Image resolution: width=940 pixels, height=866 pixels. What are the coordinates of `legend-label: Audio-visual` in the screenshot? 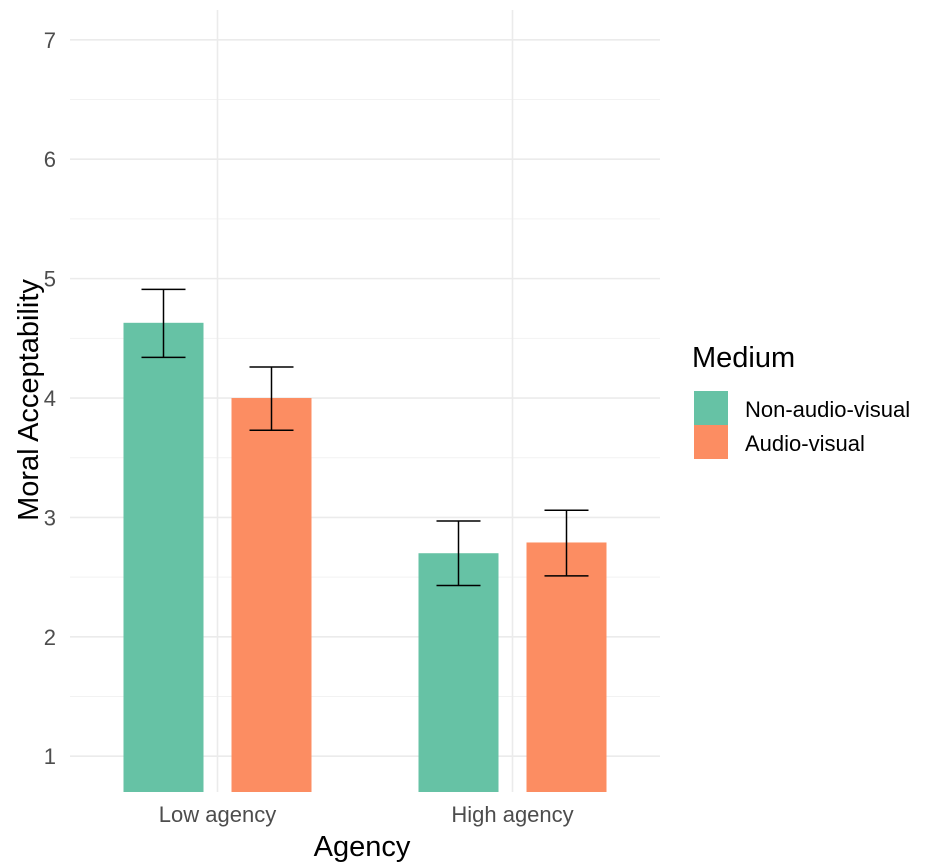 It's located at (805, 443).